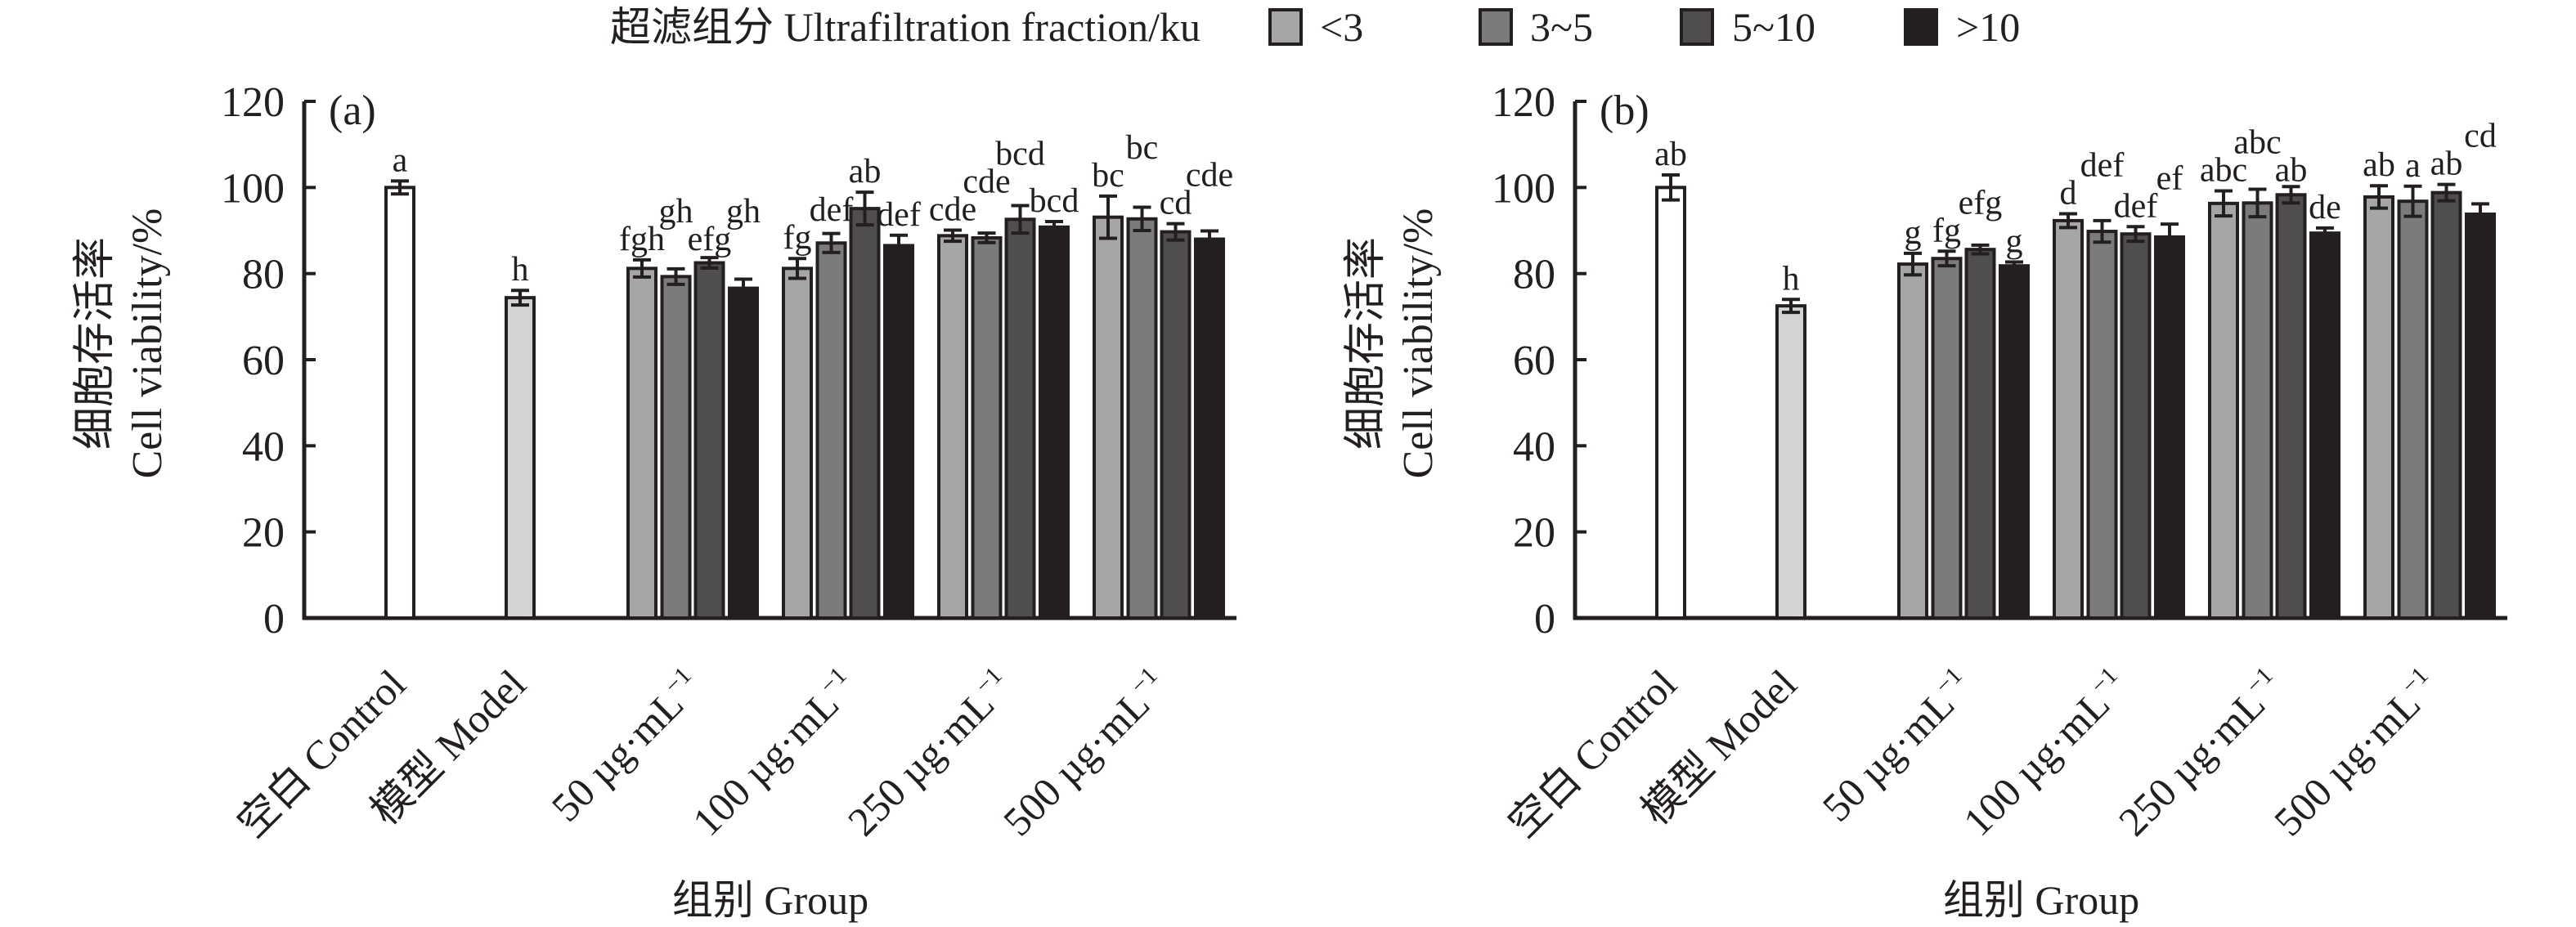 Image resolution: width=2576 pixels, height=927 pixels. Describe the element at coordinates (2413, 166) in the screenshot. I see `significance-letter: a` at that location.